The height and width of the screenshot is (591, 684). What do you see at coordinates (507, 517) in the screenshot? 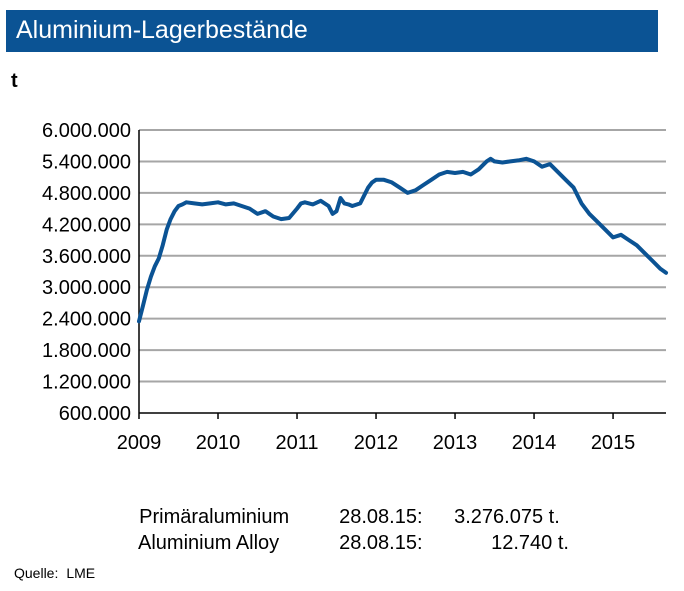
I see `info-value: 3.276.075 t.` at bounding box center [507, 517].